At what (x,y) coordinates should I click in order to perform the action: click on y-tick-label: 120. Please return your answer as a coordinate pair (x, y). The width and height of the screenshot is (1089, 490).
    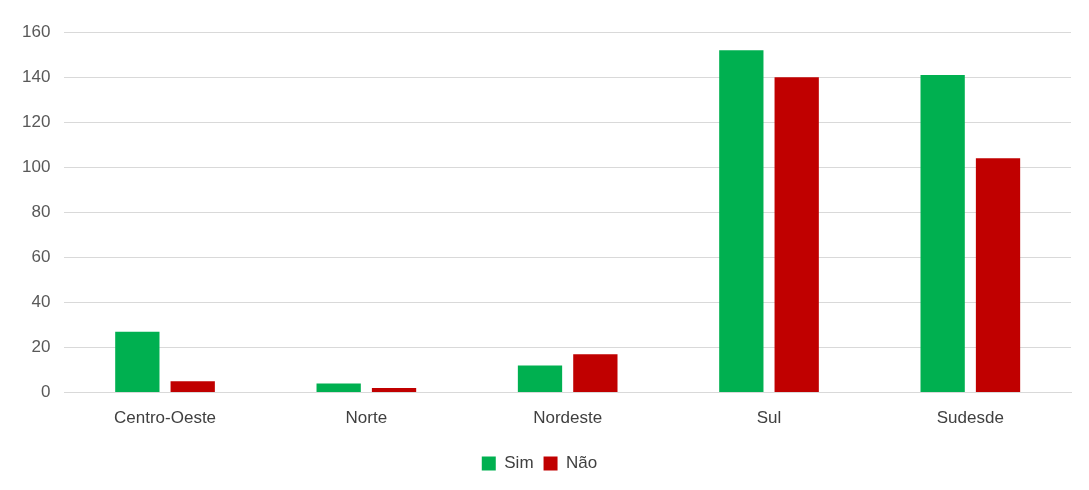
    Looking at the image, I should click on (36, 121).